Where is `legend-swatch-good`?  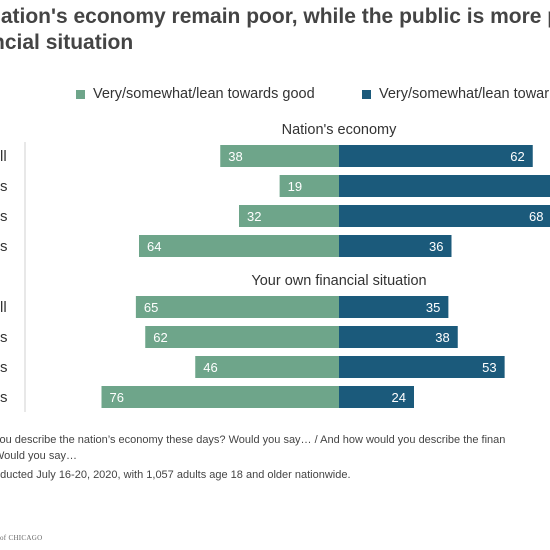 legend-swatch-good is located at coordinates (80, 94).